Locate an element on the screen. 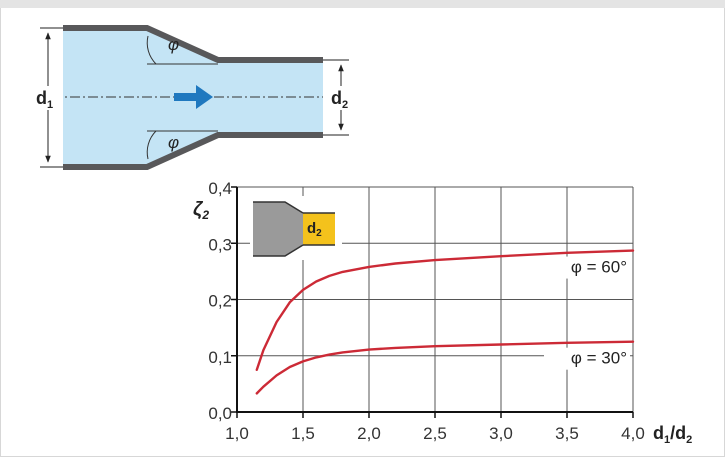 The width and height of the screenshot is (725, 457). inset-reducer-icon: d2 is located at coordinates (296, 228).